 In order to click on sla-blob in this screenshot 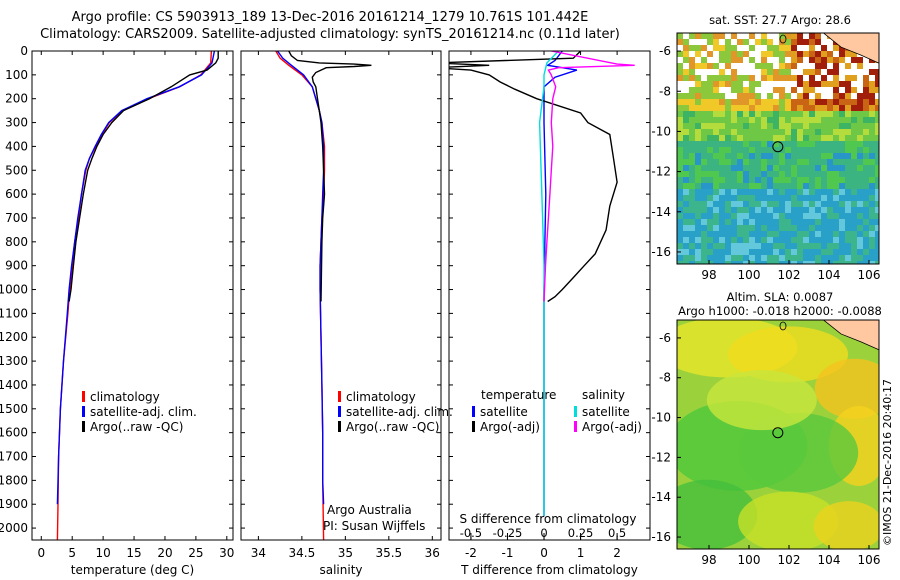, I will do `click(846, 525)`.